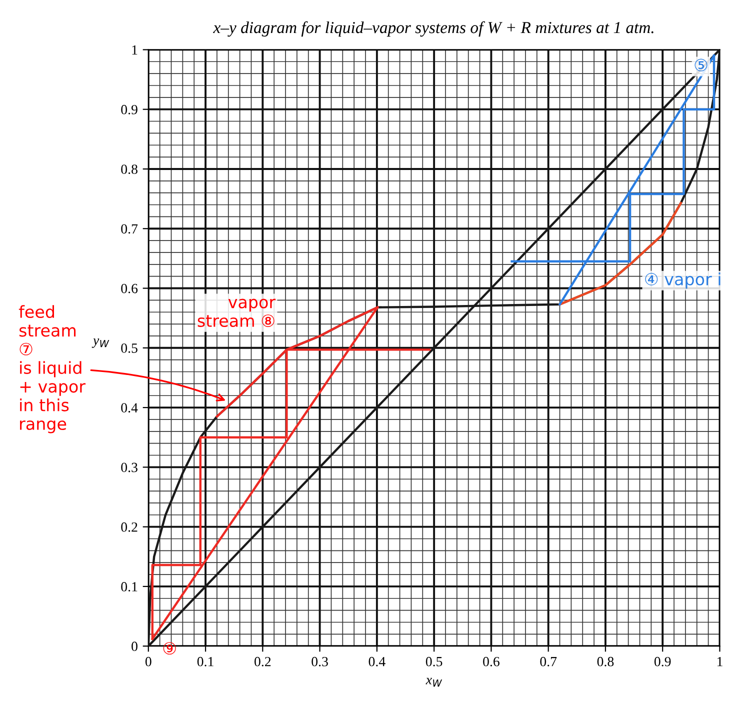  Describe the element at coordinates (491, 661) in the screenshot. I see `x-tick-label: 0.6` at that location.